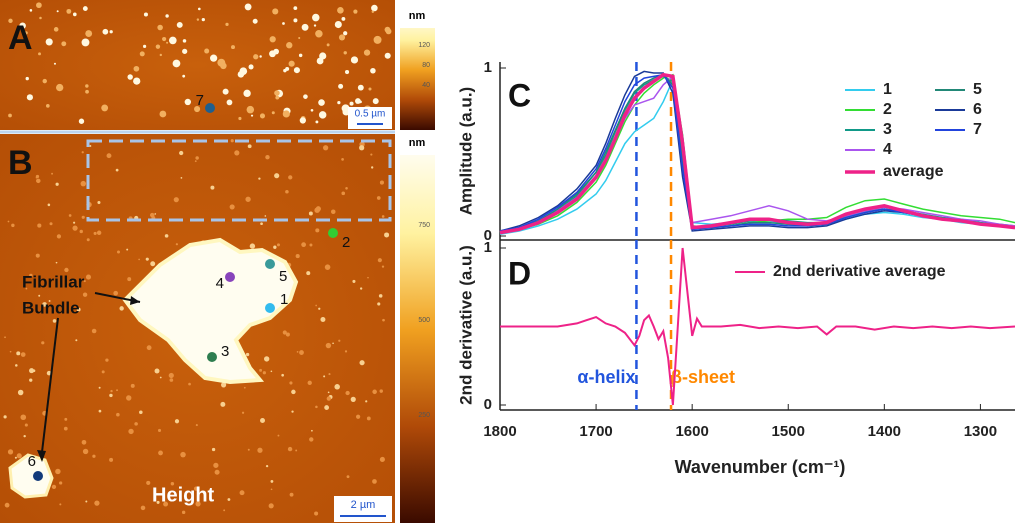 The height and width of the screenshot is (528, 1015). I want to click on legend-label: 4, so click(887, 149).